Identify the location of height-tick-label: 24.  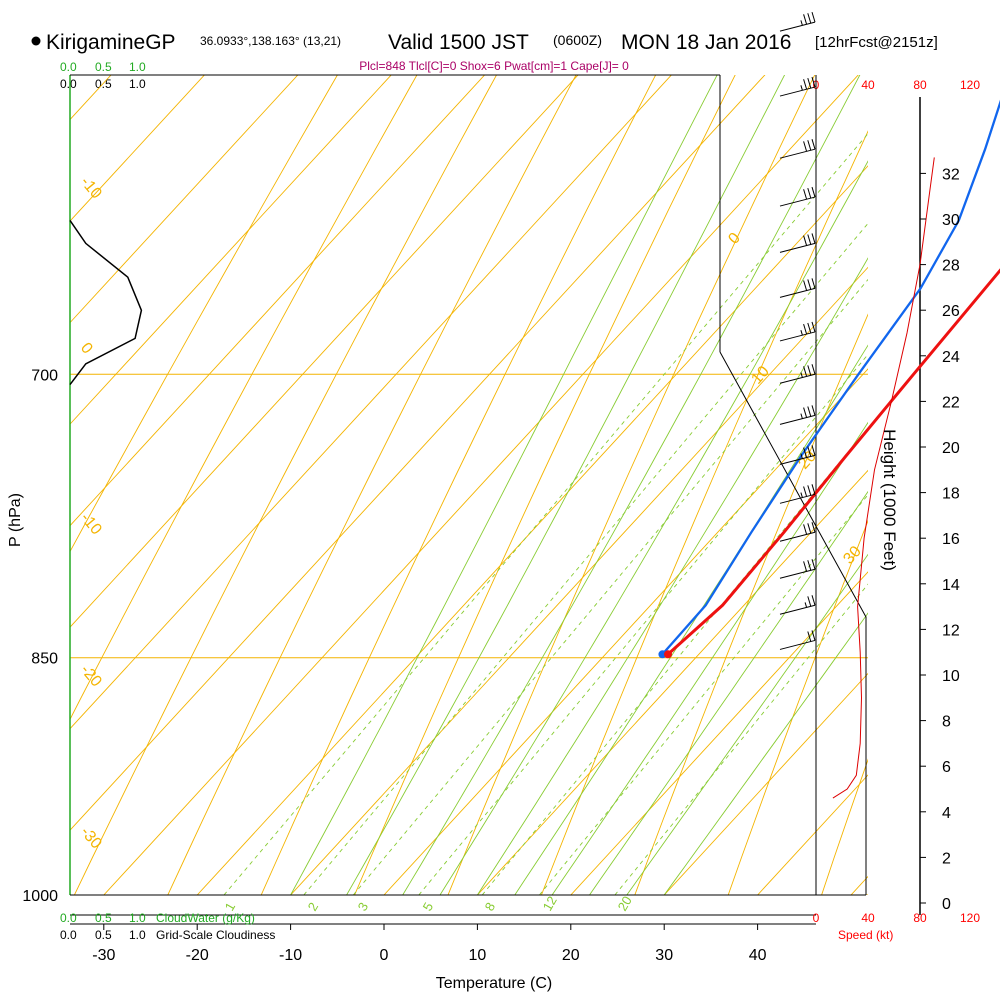
(951, 357).